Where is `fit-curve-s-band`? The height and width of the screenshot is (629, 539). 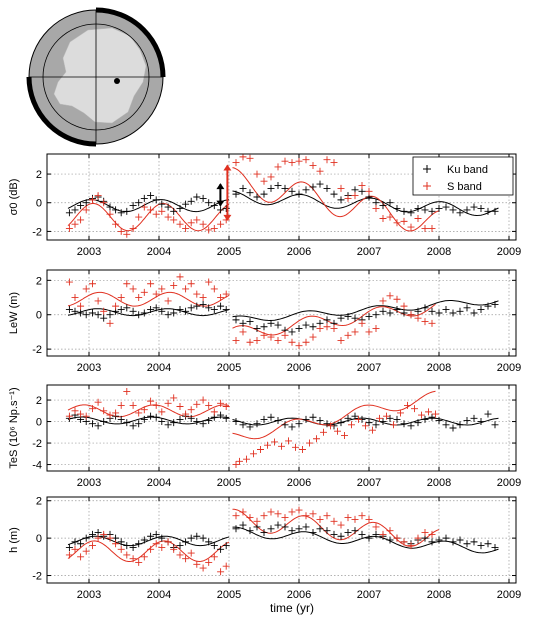 fit-curve-s-band is located at coordinates (148, 217).